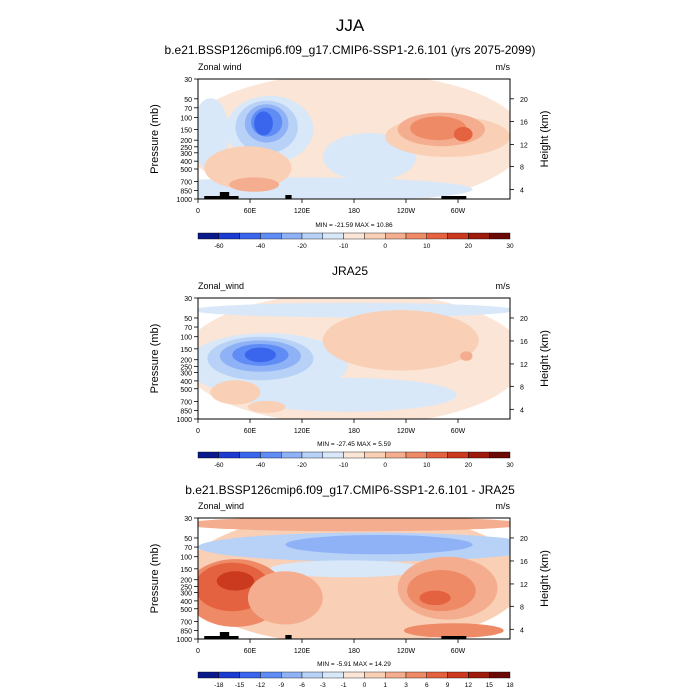 Image resolution: width=700 pixels, height=700 pixels. What do you see at coordinates (186, 402) in the screenshot?
I see `pressure-tick-label: 700` at bounding box center [186, 402].